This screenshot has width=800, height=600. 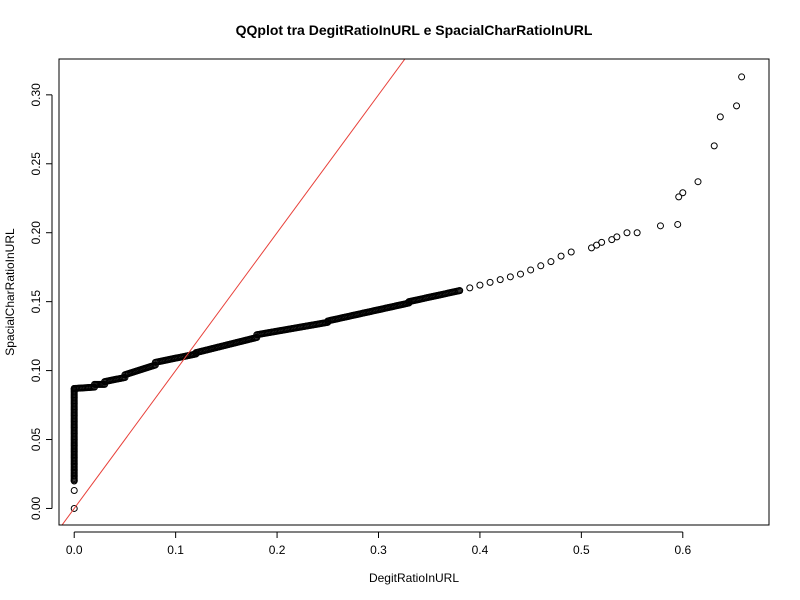 I want to click on y-tick-label: 0.25, so click(x=36, y=164).